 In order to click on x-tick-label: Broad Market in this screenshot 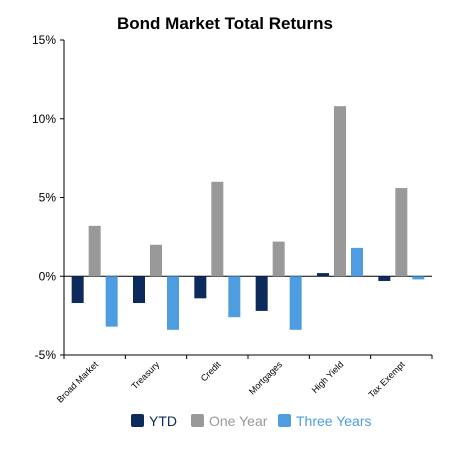, I will do `click(78, 382)`.